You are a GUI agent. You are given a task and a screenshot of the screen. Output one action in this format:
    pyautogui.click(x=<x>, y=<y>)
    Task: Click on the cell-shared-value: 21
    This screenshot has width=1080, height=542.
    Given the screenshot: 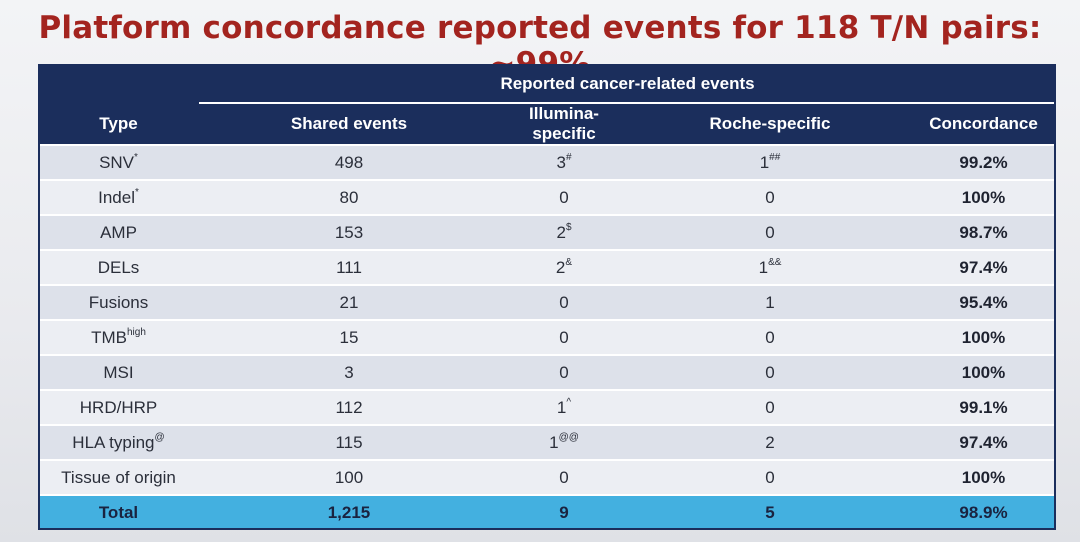 What is the action you would take?
    pyautogui.click(x=349, y=302)
    